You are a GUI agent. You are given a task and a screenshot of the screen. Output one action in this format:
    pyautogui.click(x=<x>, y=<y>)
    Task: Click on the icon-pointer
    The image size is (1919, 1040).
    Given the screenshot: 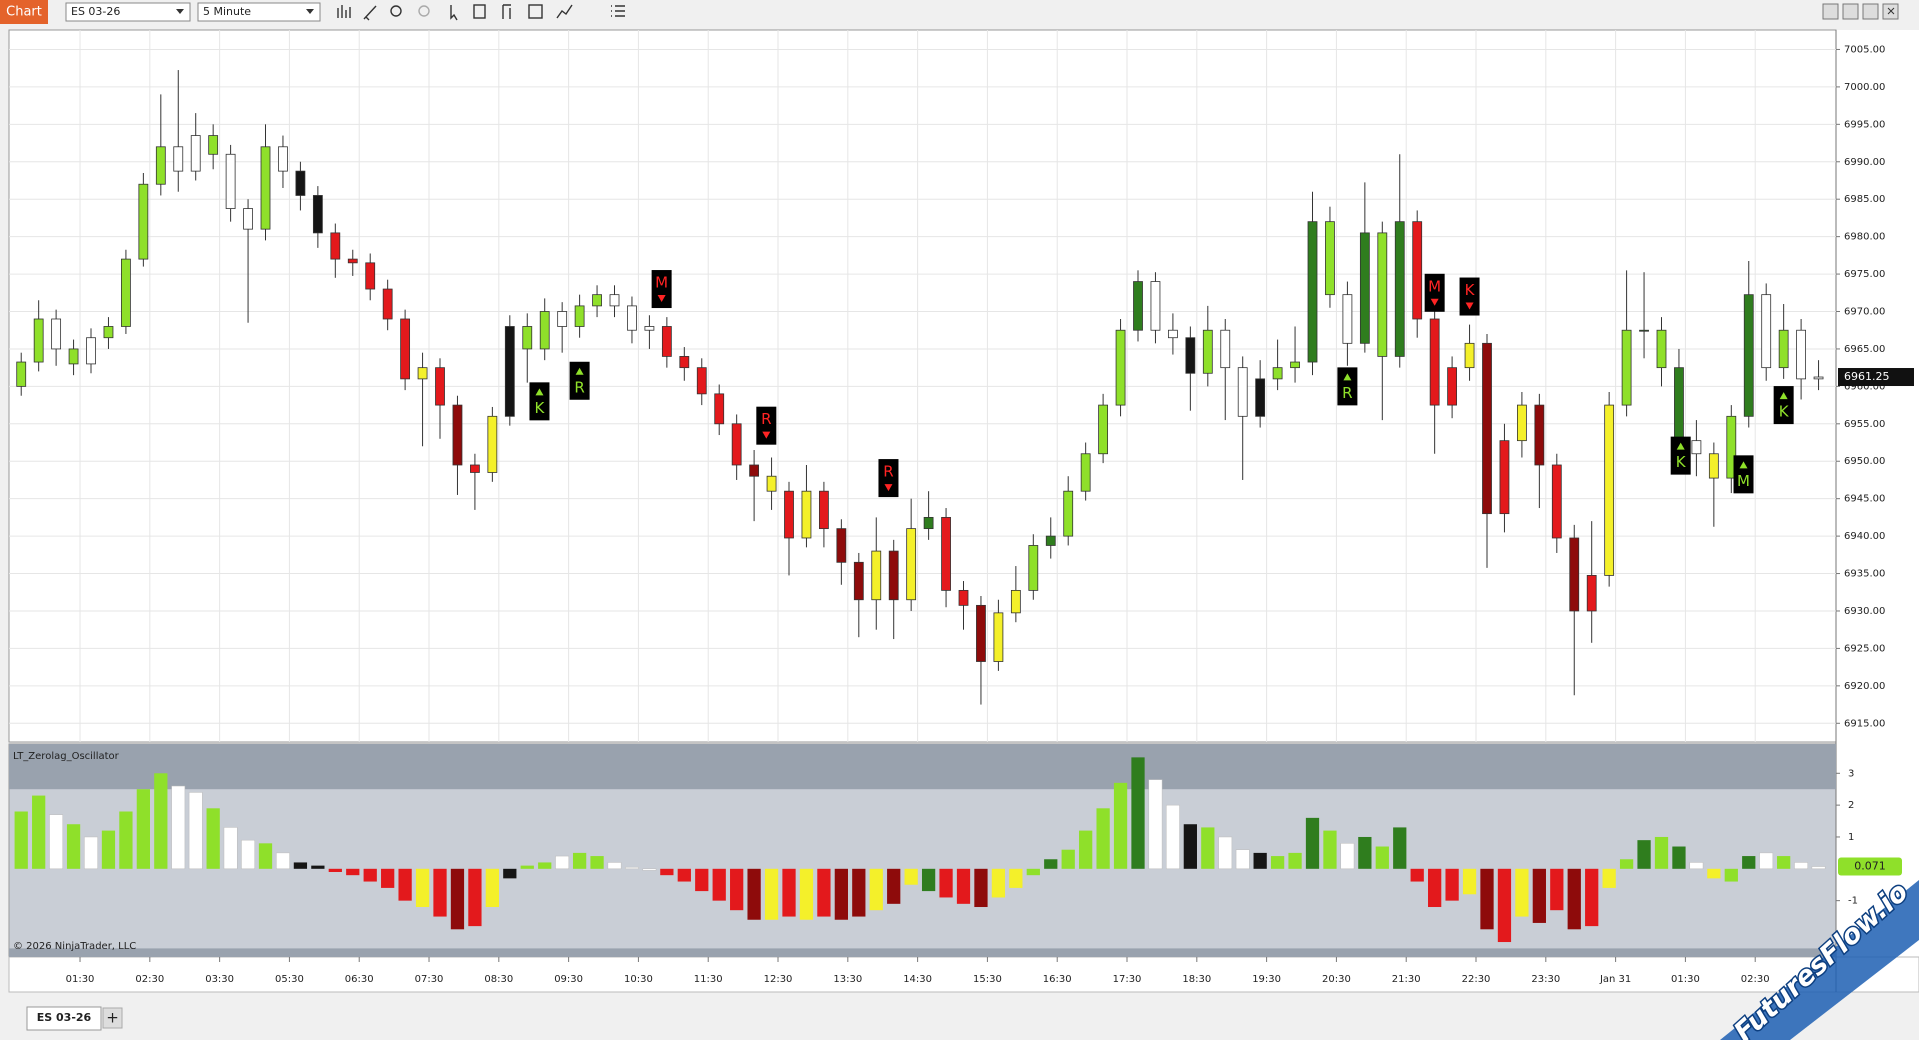 What is the action you would take?
    pyautogui.click(x=454, y=13)
    